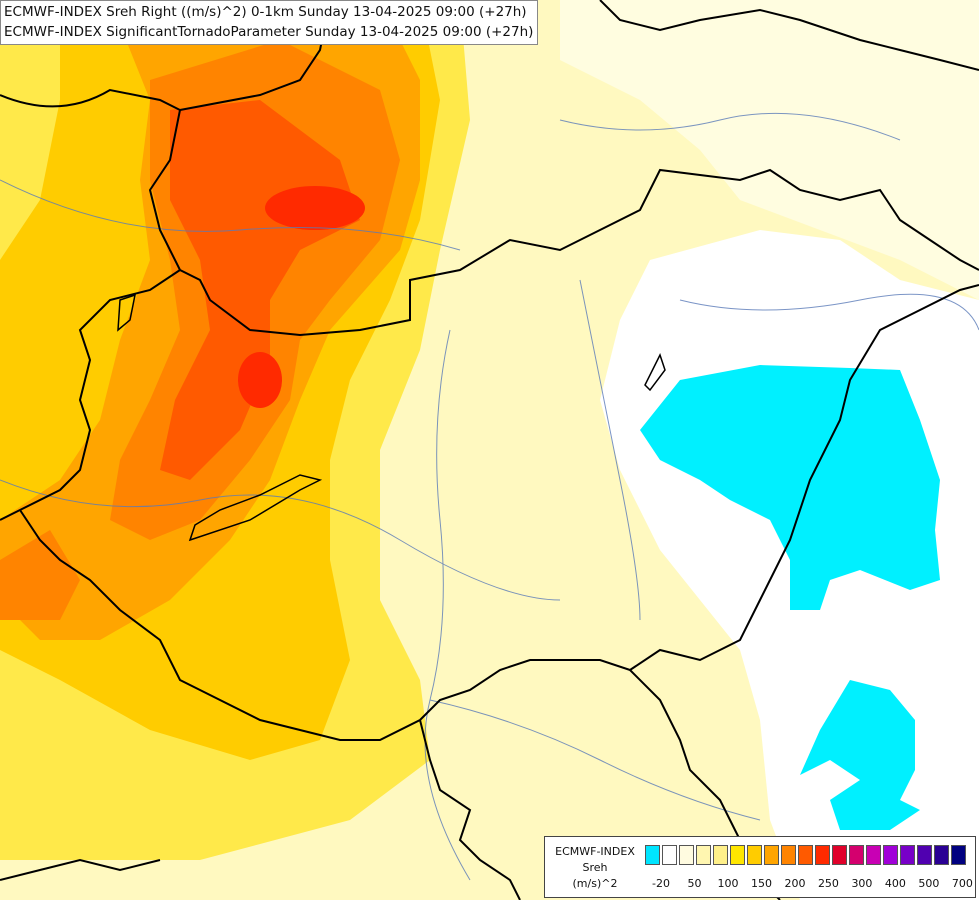 Image resolution: width=979 pixels, height=900 pixels. I want to click on legend-tick-label: -20, so click(661, 883).